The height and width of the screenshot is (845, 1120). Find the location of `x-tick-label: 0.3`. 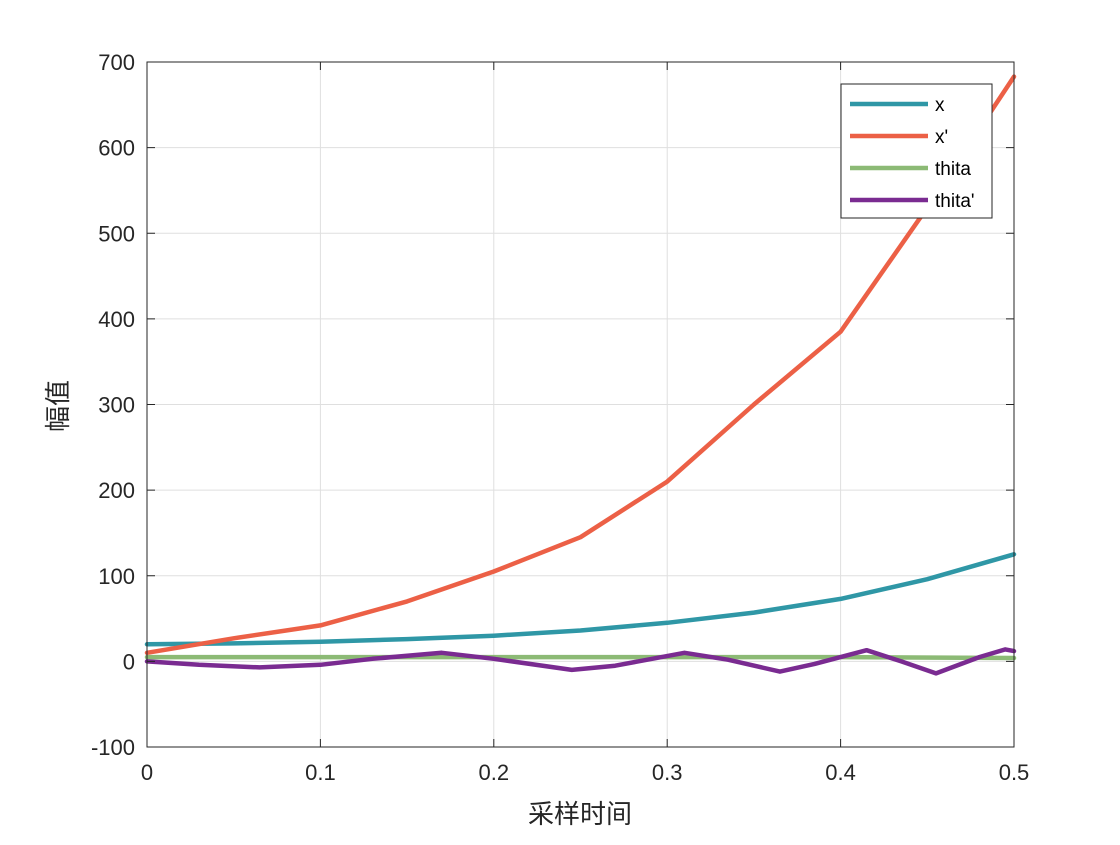

x-tick-label: 0.3 is located at coordinates (667, 772).